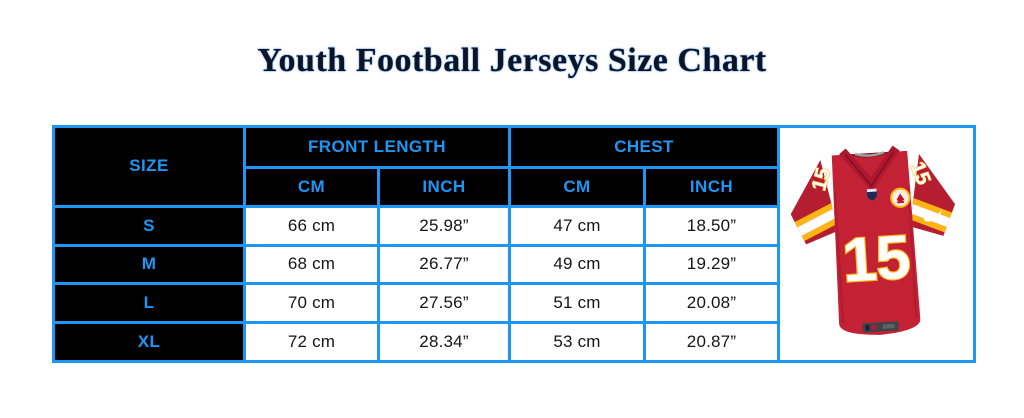 Image resolution: width=1024 pixels, height=418 pixels. I want to click on cell-chest-inch: 18.50”, so click(711, 225).